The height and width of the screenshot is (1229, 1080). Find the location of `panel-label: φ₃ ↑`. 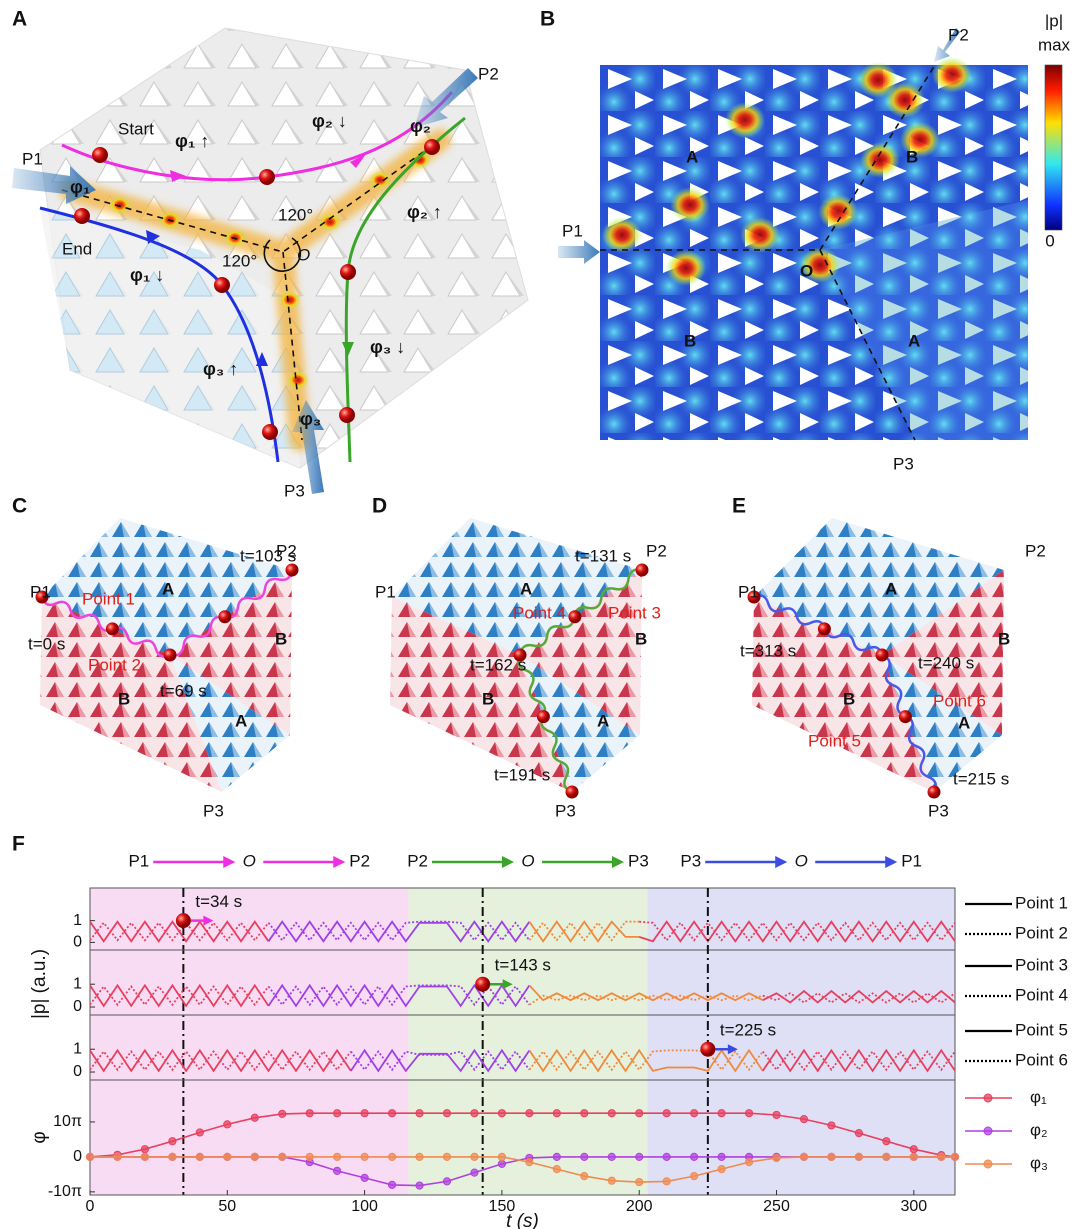

panel-label: φ₃ ↑ is located at coordinates (220, 369).